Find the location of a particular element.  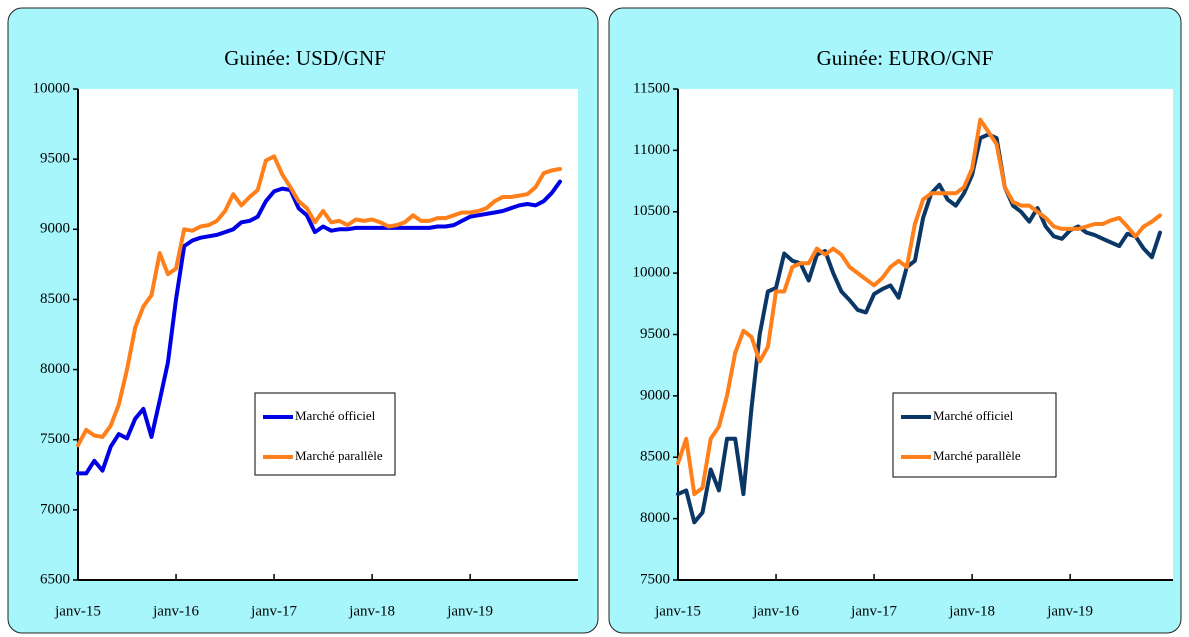

y-tick-label: 6500 is located at coordinates (55, 579).